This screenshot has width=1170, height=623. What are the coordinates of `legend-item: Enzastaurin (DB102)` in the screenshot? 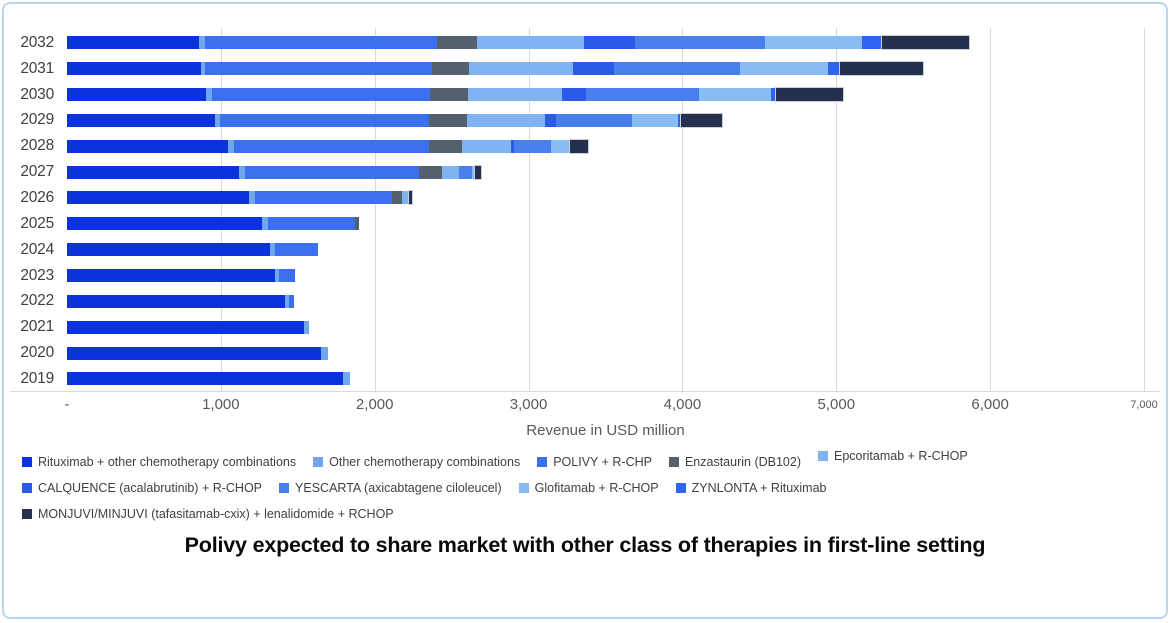 It's located at (734, 462).